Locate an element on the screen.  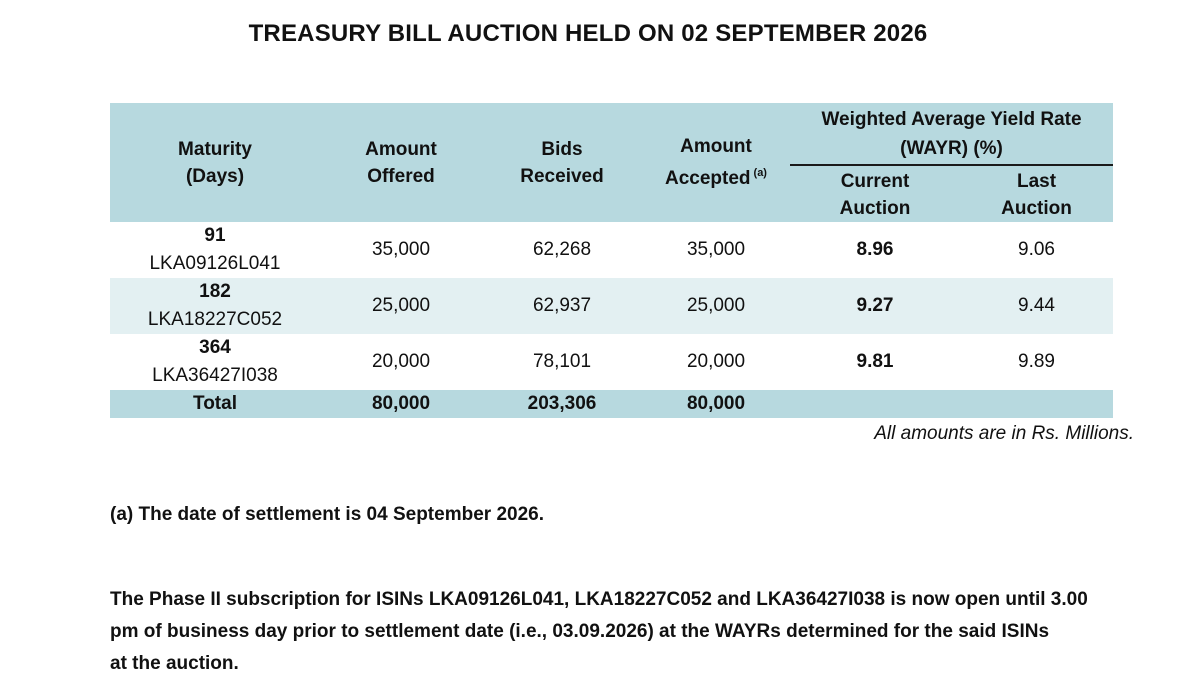
total-row: Total 80,000 203,306 80,000 is located at coordinates (612, 404).